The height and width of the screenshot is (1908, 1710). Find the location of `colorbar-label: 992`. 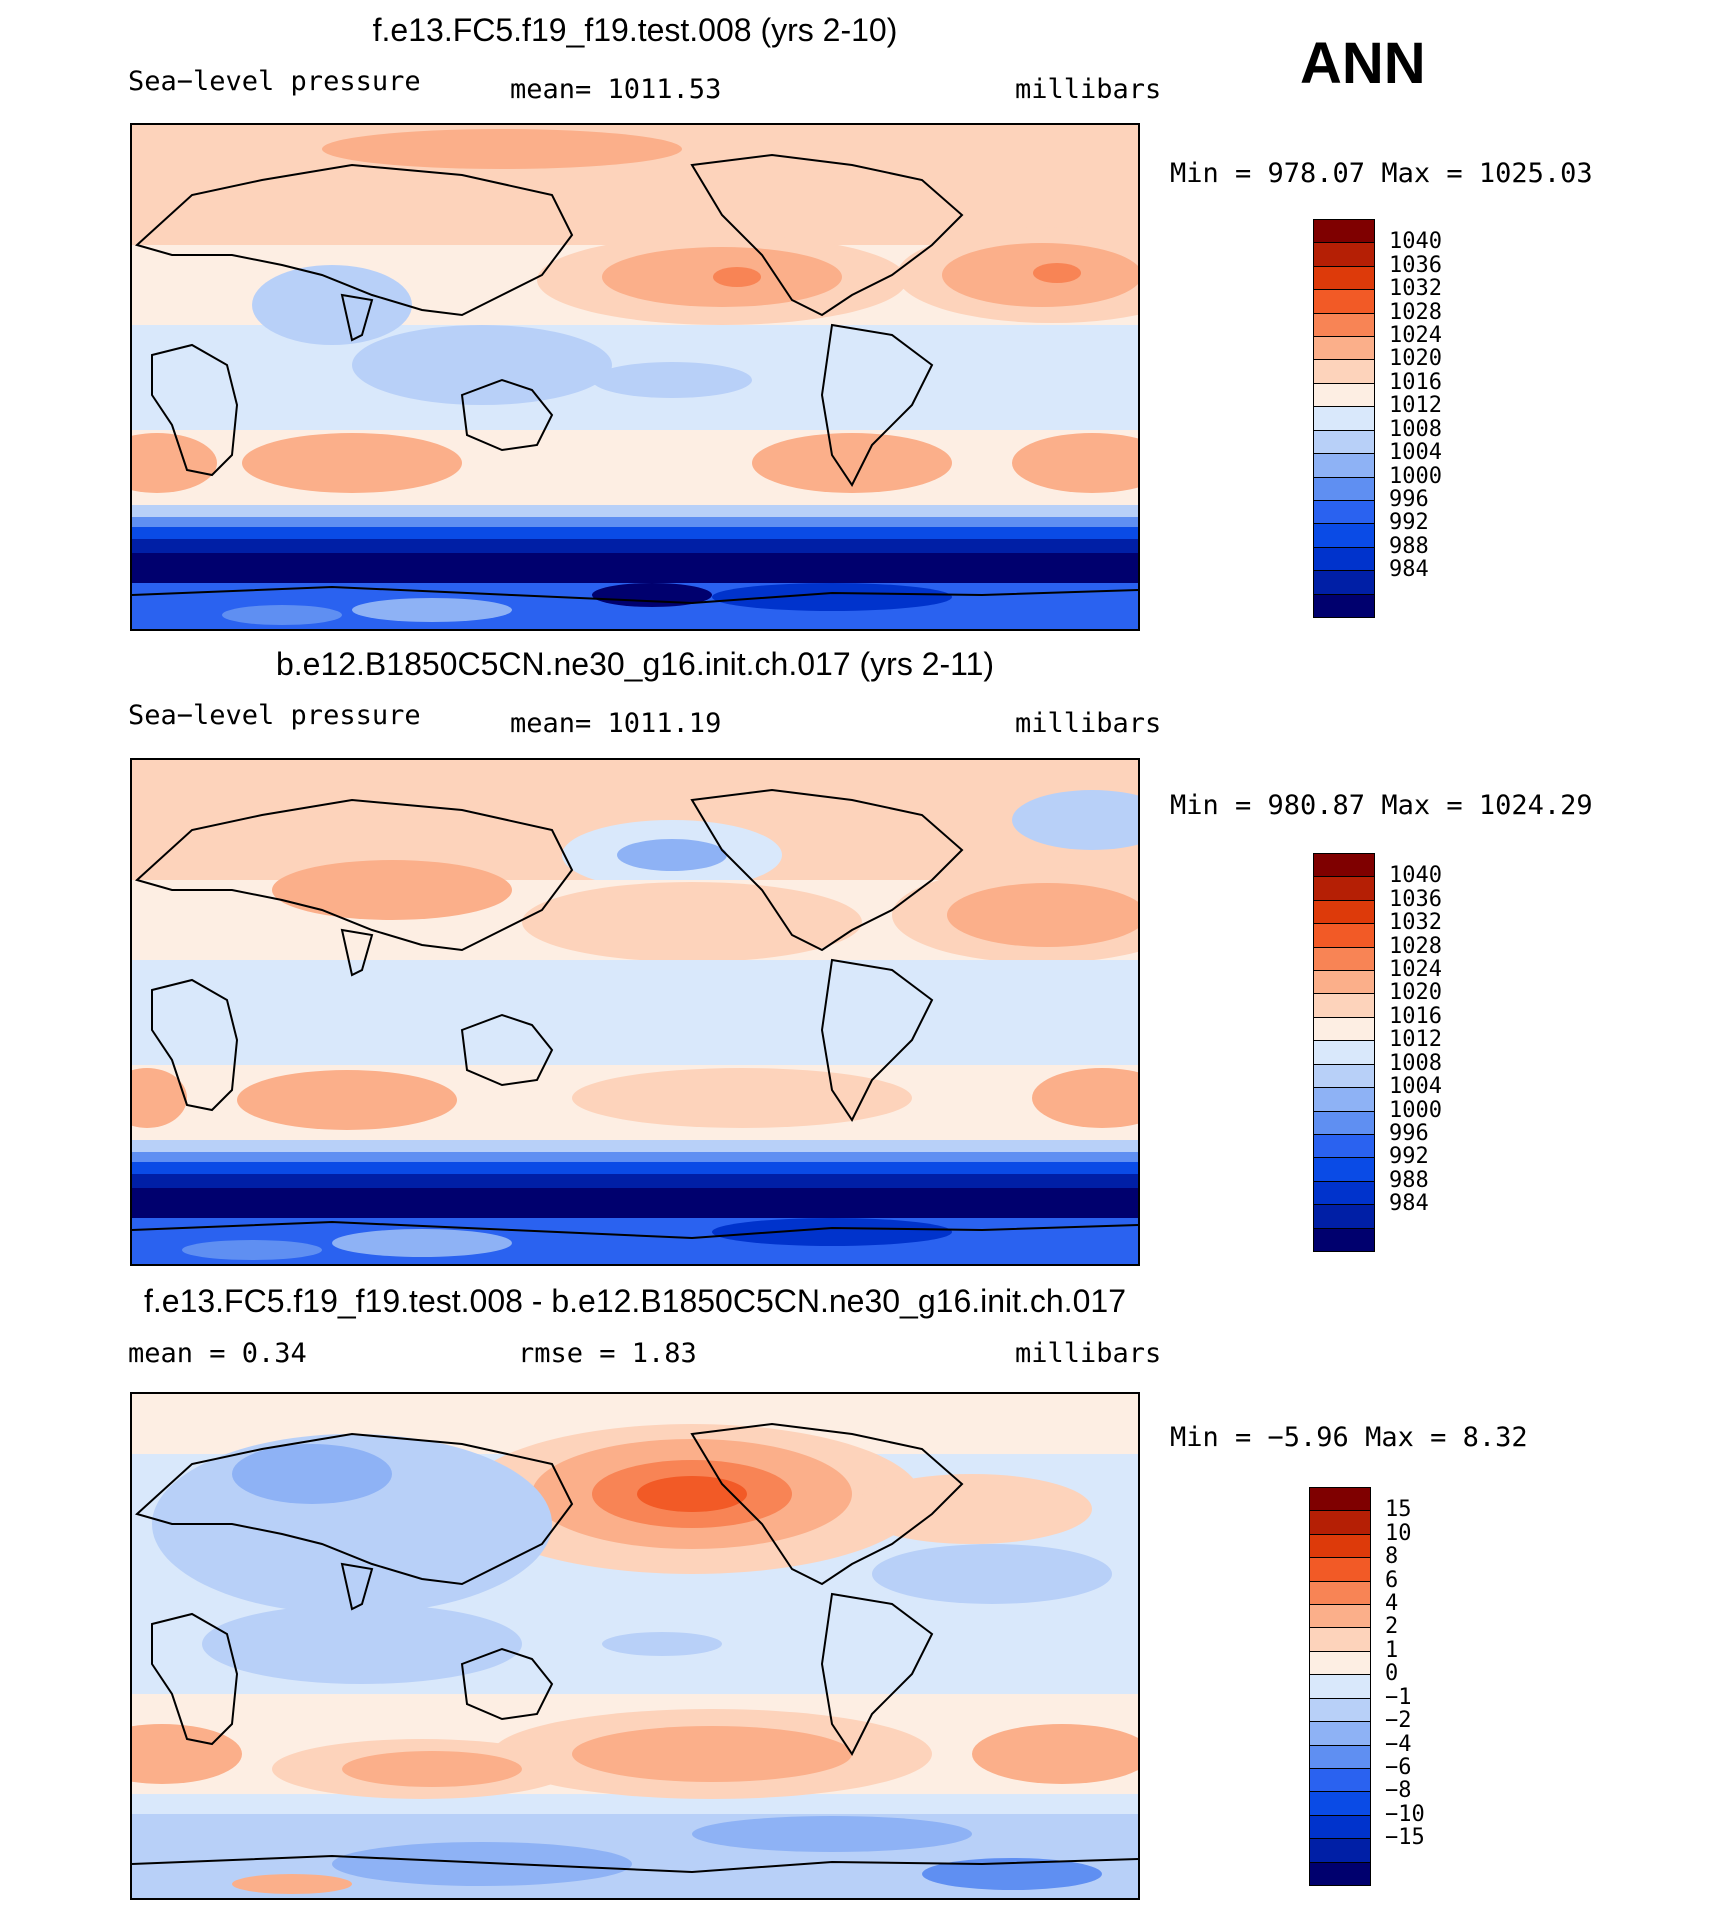

colorbar-label: 992 is located at coordinates (1409, 523).